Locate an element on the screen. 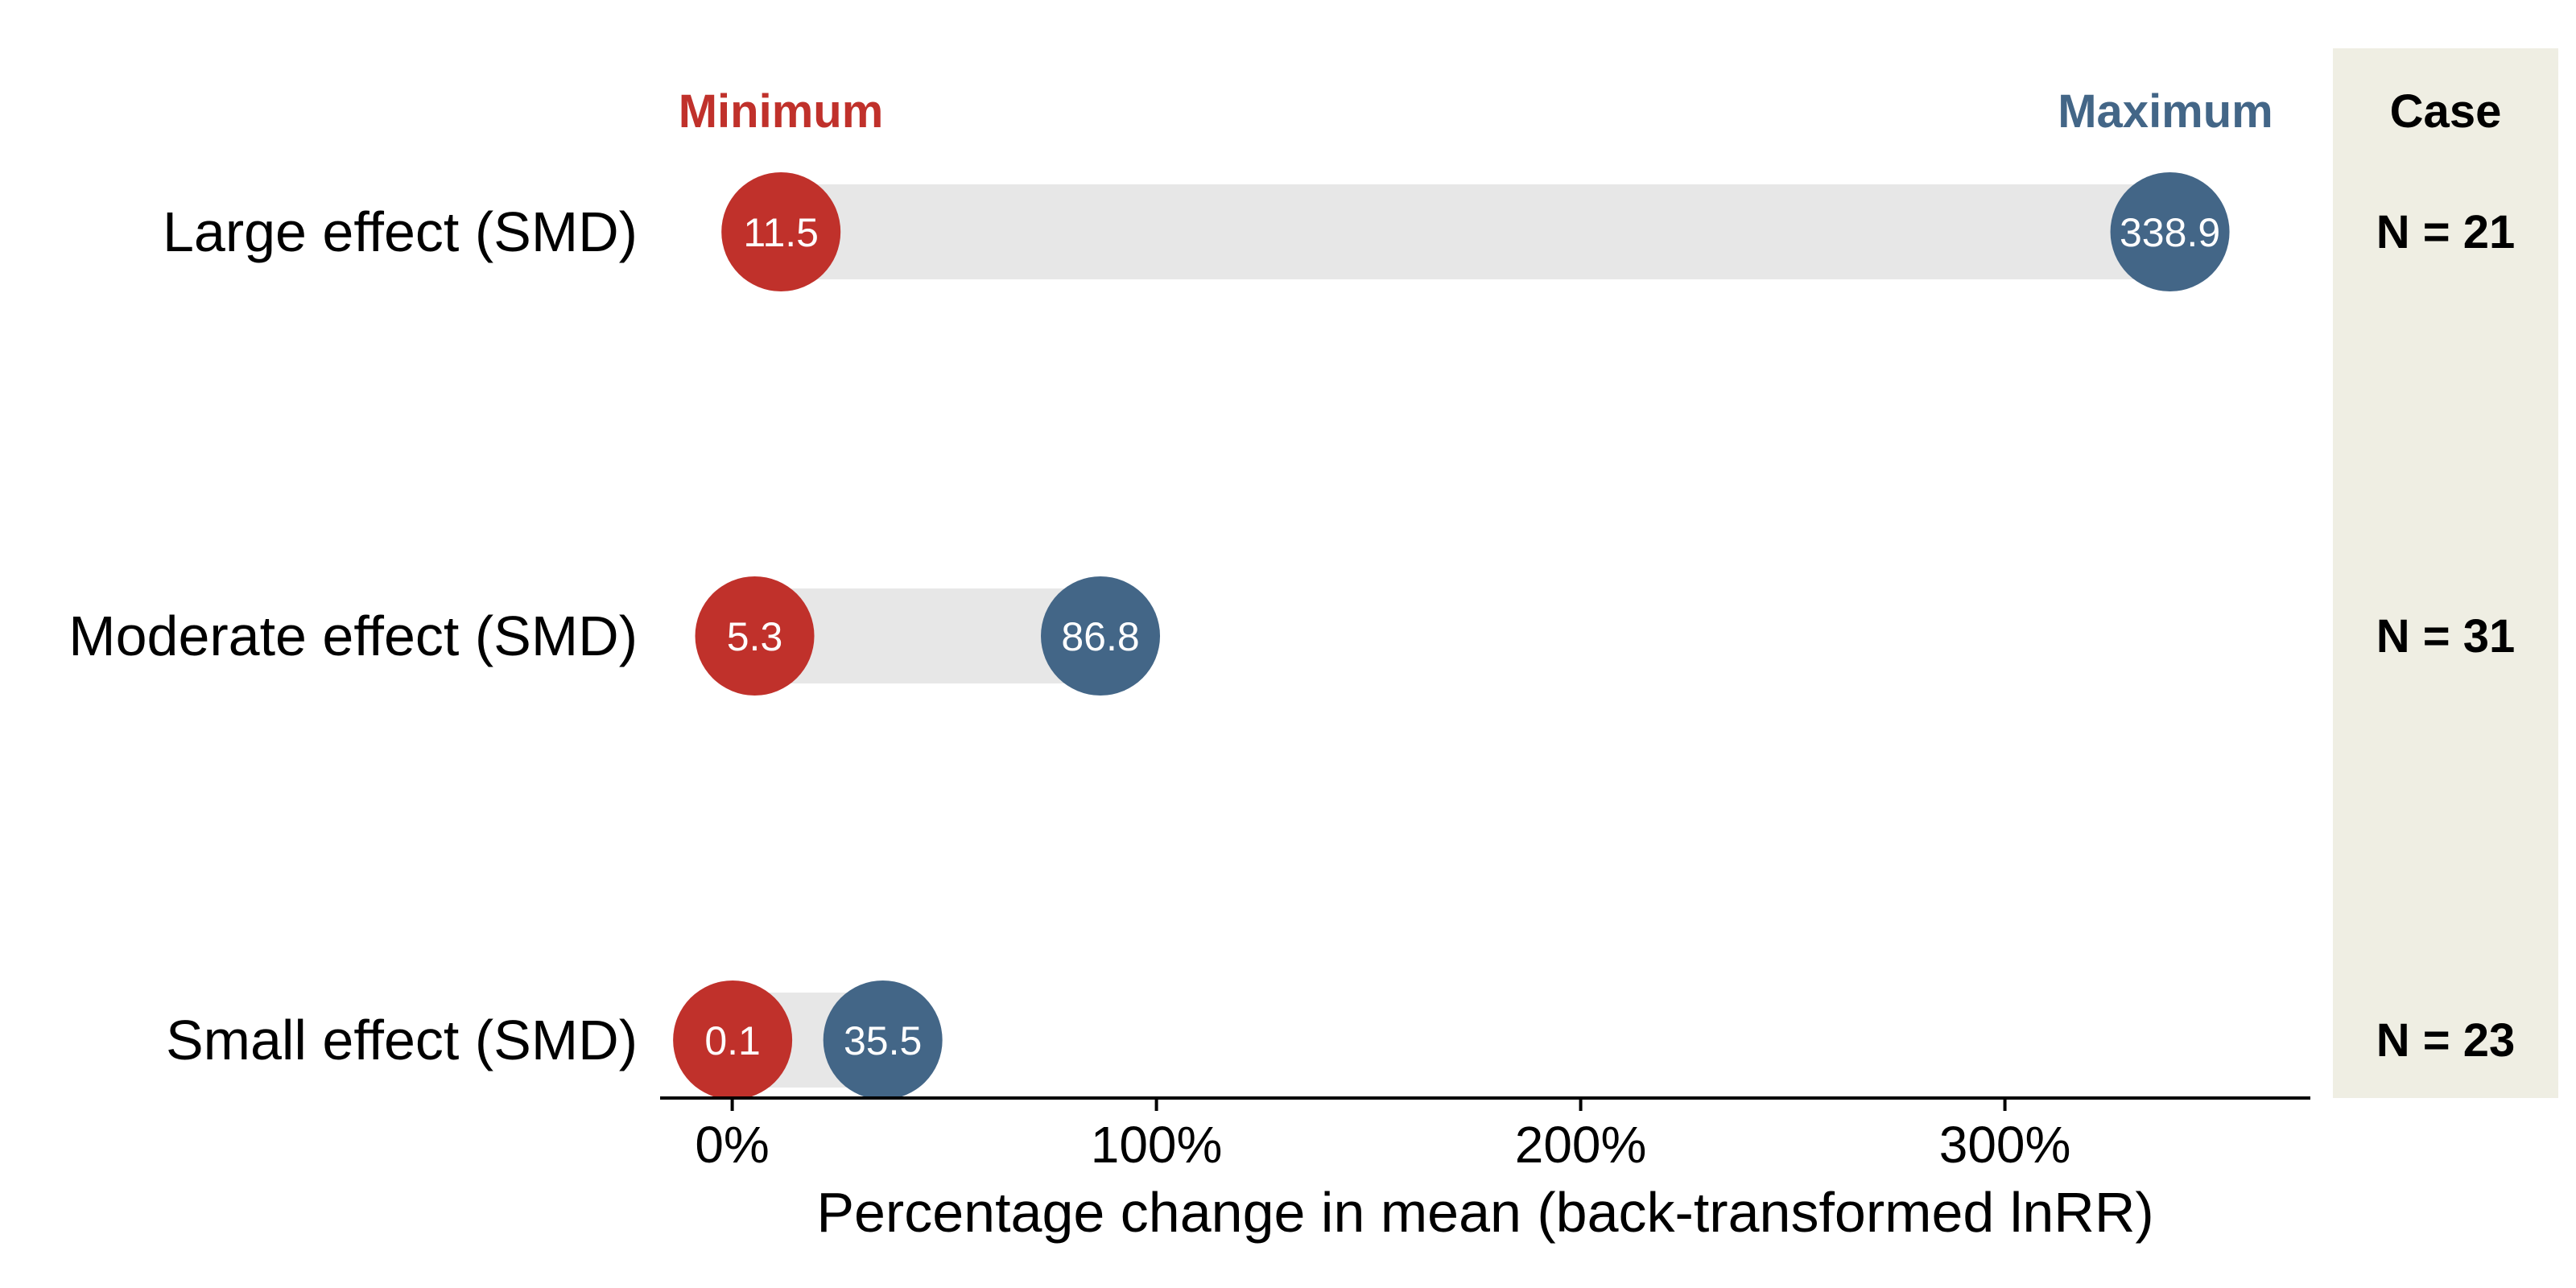  maximum-value-label: 86.8 is located at coordinates (1100, 636).